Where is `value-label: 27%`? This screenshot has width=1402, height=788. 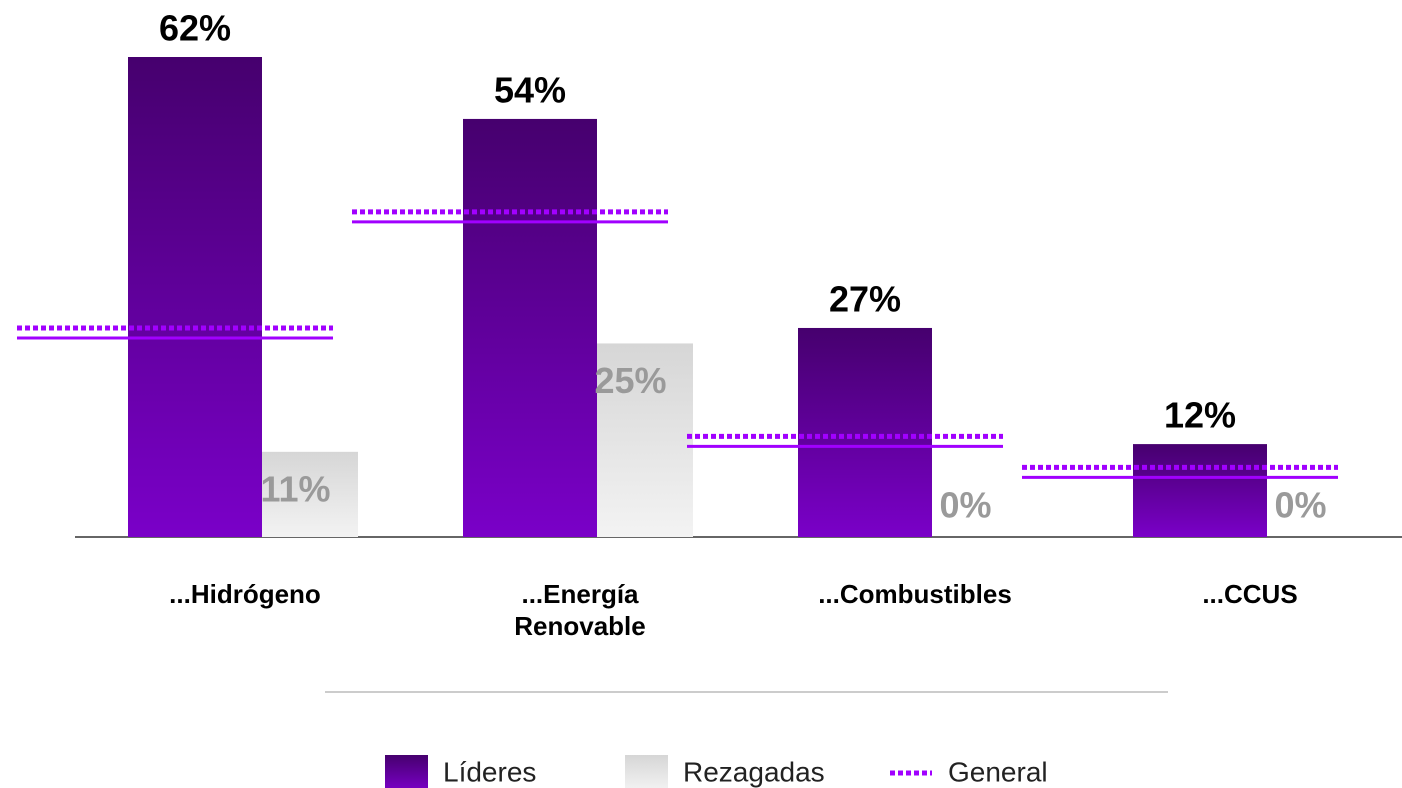 value-label: 27% is located at coordinates (865, 298).